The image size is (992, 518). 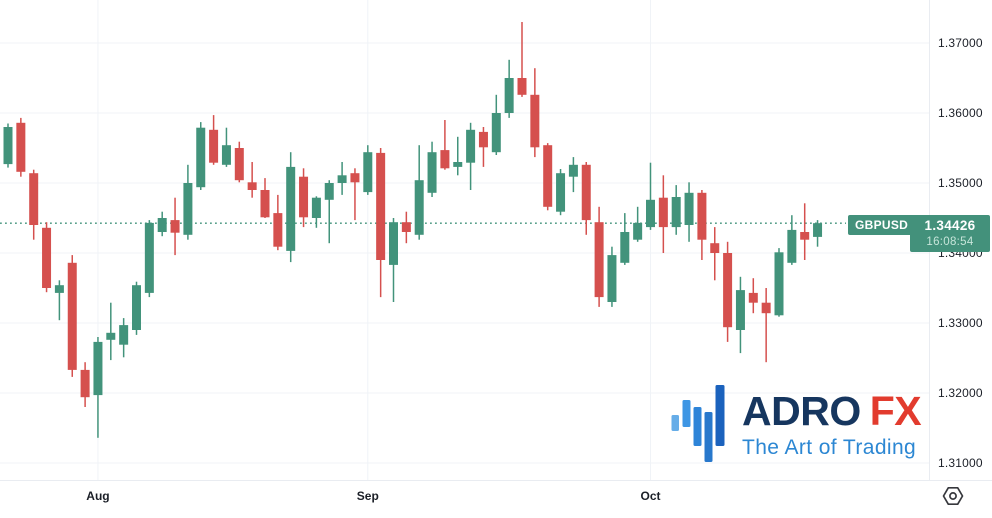 I want to click on price-axis-label: 1.35000, so click(x=960, y=183).